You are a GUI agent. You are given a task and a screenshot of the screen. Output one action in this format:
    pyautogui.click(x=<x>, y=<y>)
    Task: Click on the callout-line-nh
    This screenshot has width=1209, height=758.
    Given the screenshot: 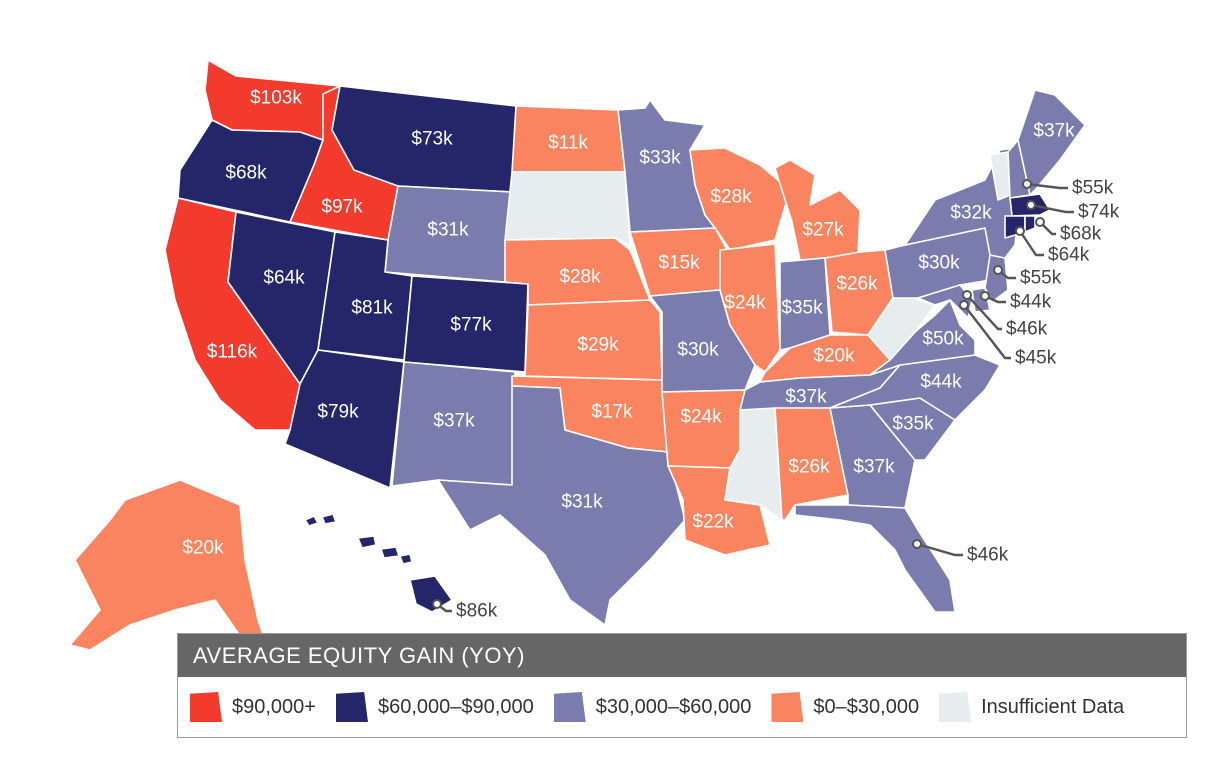 What is the action you would take?
    pyautogui.click(x=1047, y=186)
    